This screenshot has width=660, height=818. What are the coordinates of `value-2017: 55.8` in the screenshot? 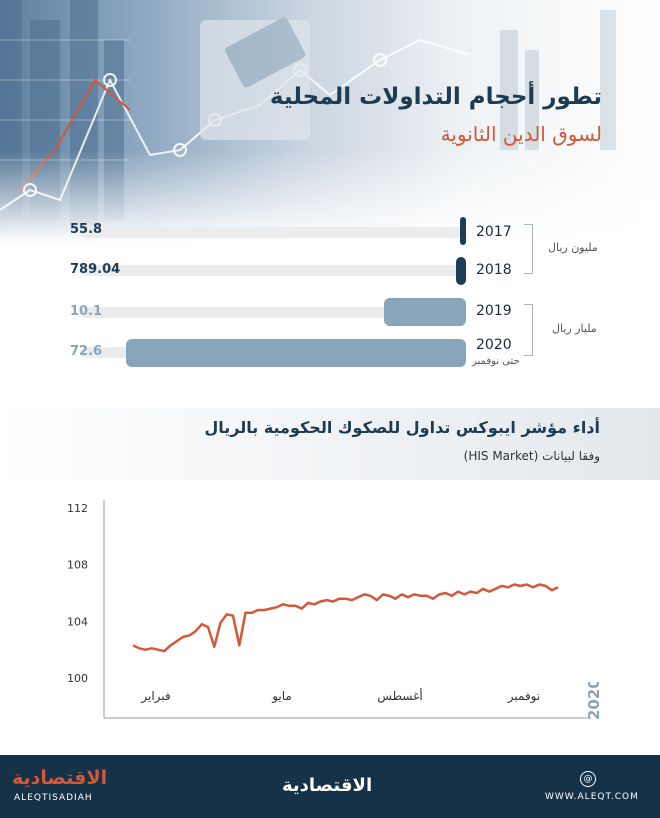 It's located at (86, 229).